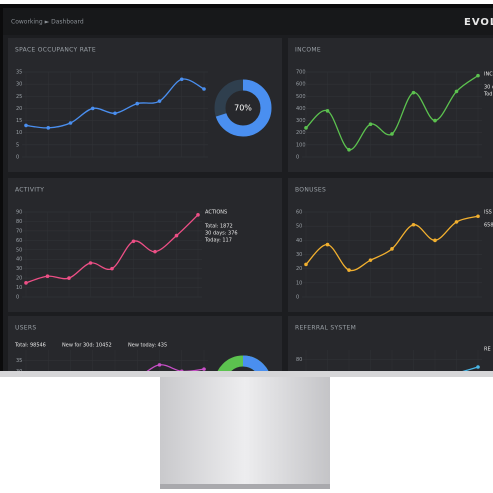 This screenshot has width=493, height=493. I want to click on legend-text: RE, so click(487, 350).